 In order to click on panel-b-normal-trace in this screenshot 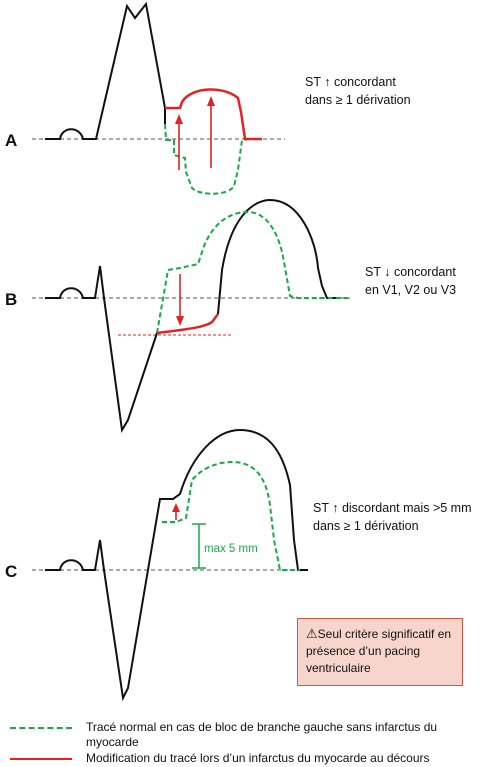, I will do `click(252, 272)`.